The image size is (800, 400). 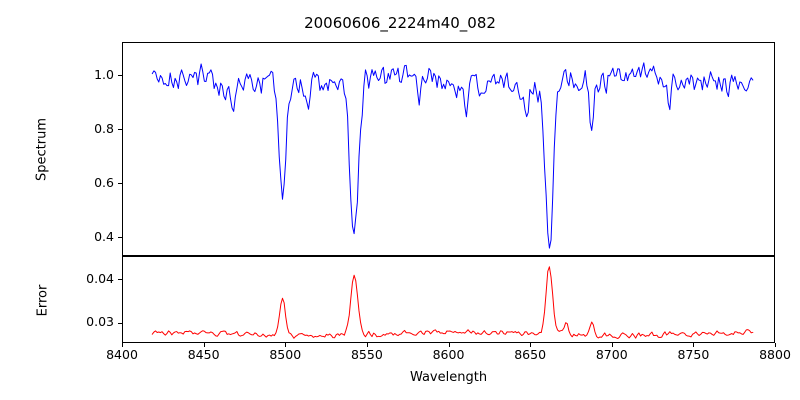 I want to click on x-tick-label: 8800, so click(x=775, y=354).